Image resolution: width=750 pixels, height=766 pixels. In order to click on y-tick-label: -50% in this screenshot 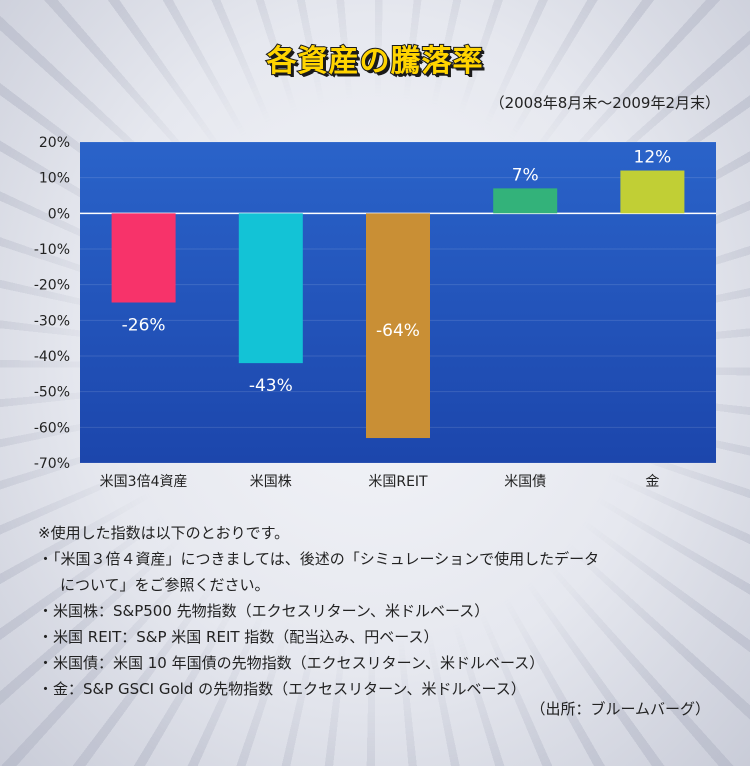, I will do `click(52, 393)`.